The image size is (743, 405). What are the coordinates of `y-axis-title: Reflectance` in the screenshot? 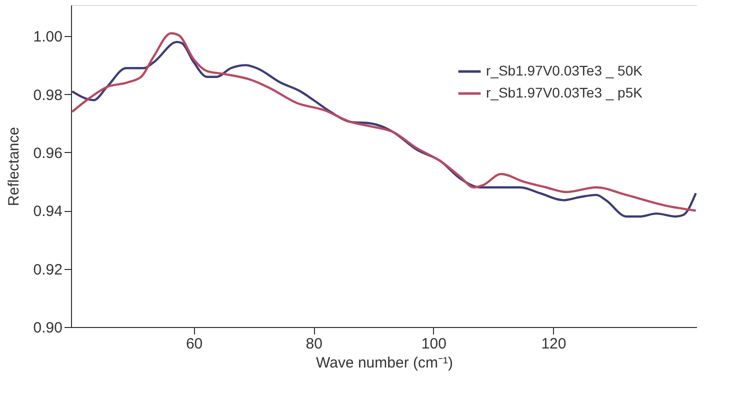 It's located at (13, 166).